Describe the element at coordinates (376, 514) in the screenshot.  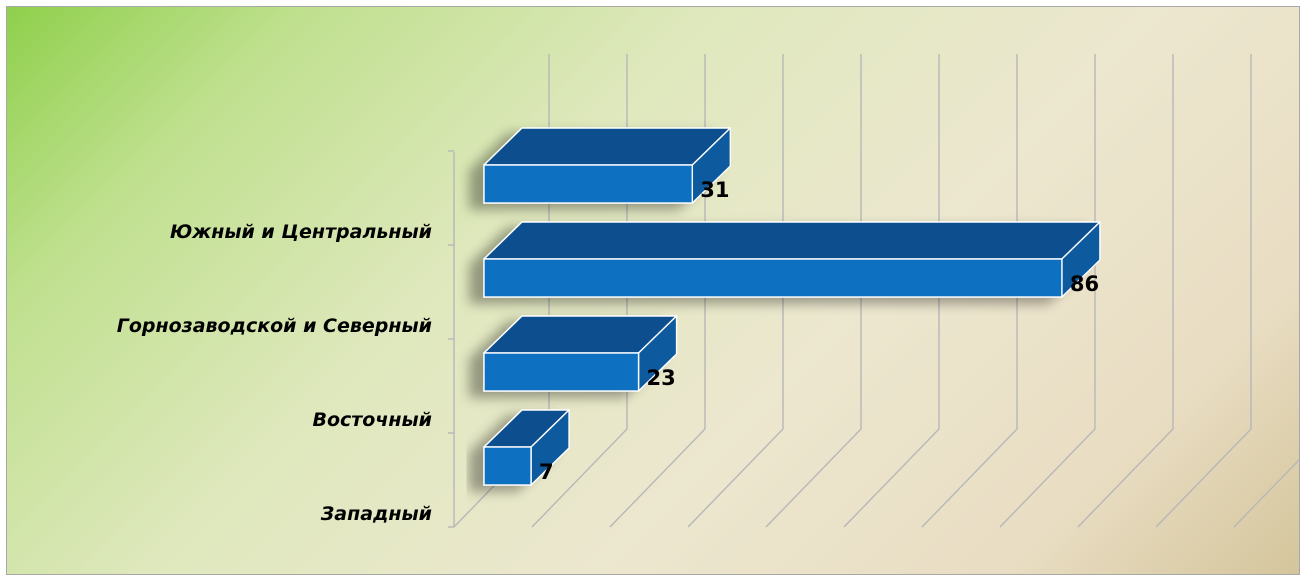
I see `category-label: Западный` at that location.